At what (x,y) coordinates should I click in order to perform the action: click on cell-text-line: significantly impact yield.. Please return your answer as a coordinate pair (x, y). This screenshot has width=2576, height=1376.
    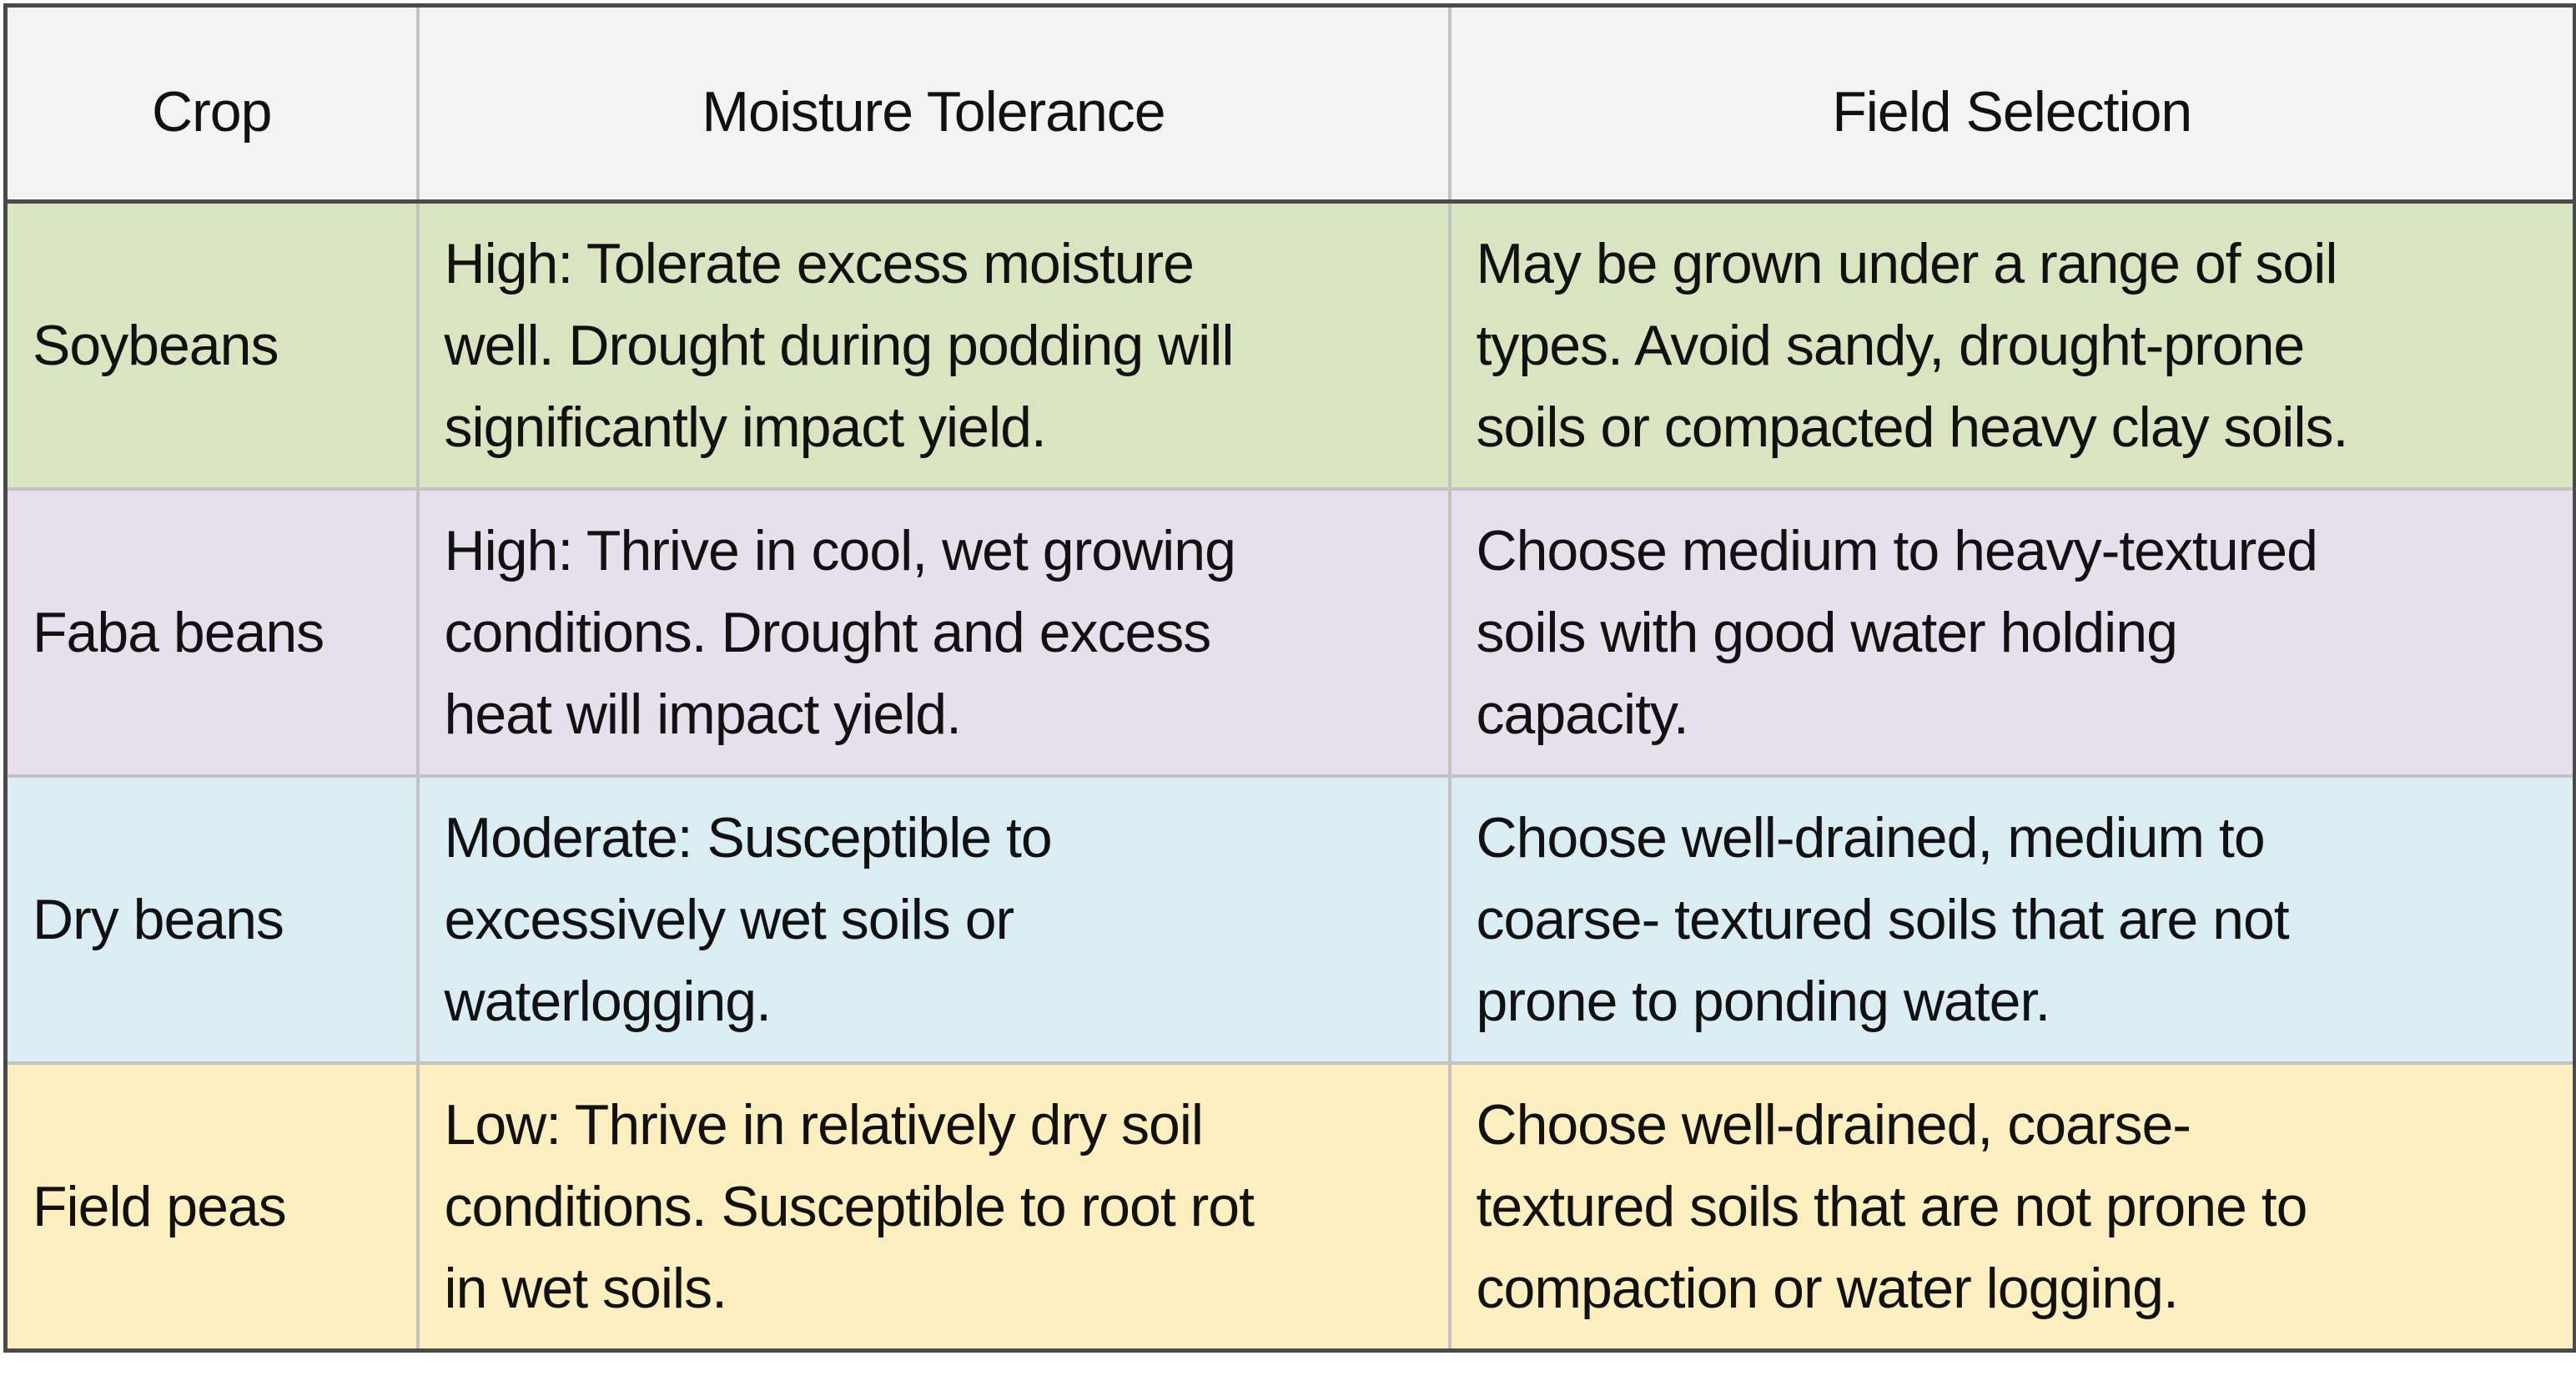
    Looking at the image, I should click on (745, 427).